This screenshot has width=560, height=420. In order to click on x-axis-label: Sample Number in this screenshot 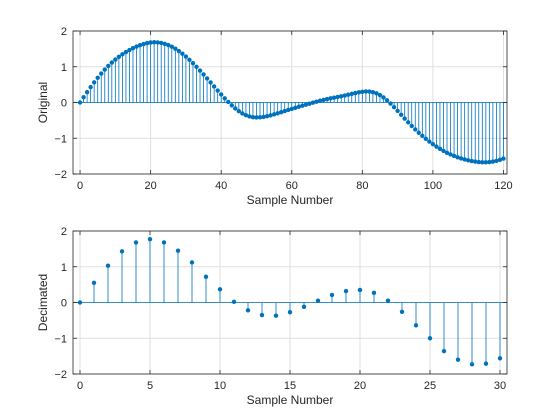, I will do `click(290, 400)`.